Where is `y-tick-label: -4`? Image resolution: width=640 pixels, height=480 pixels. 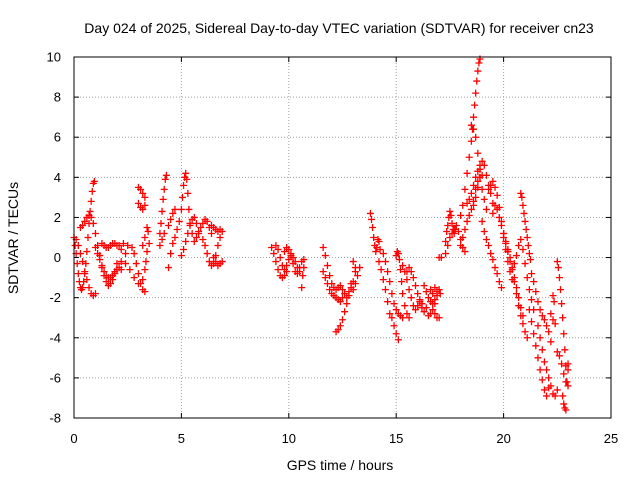
y-tick-label: -4 is located at coordinates (55, 337).